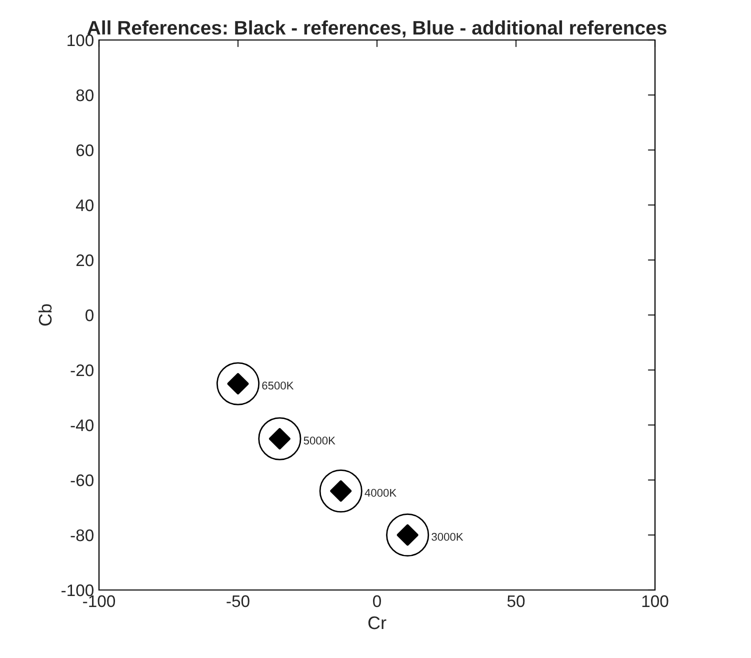 This screenshot has height=658, width=751. What do you see at coordinates (655, 601) in the screenshot?
I see `x-tick-label: 100` at bounding box center [655, 601].